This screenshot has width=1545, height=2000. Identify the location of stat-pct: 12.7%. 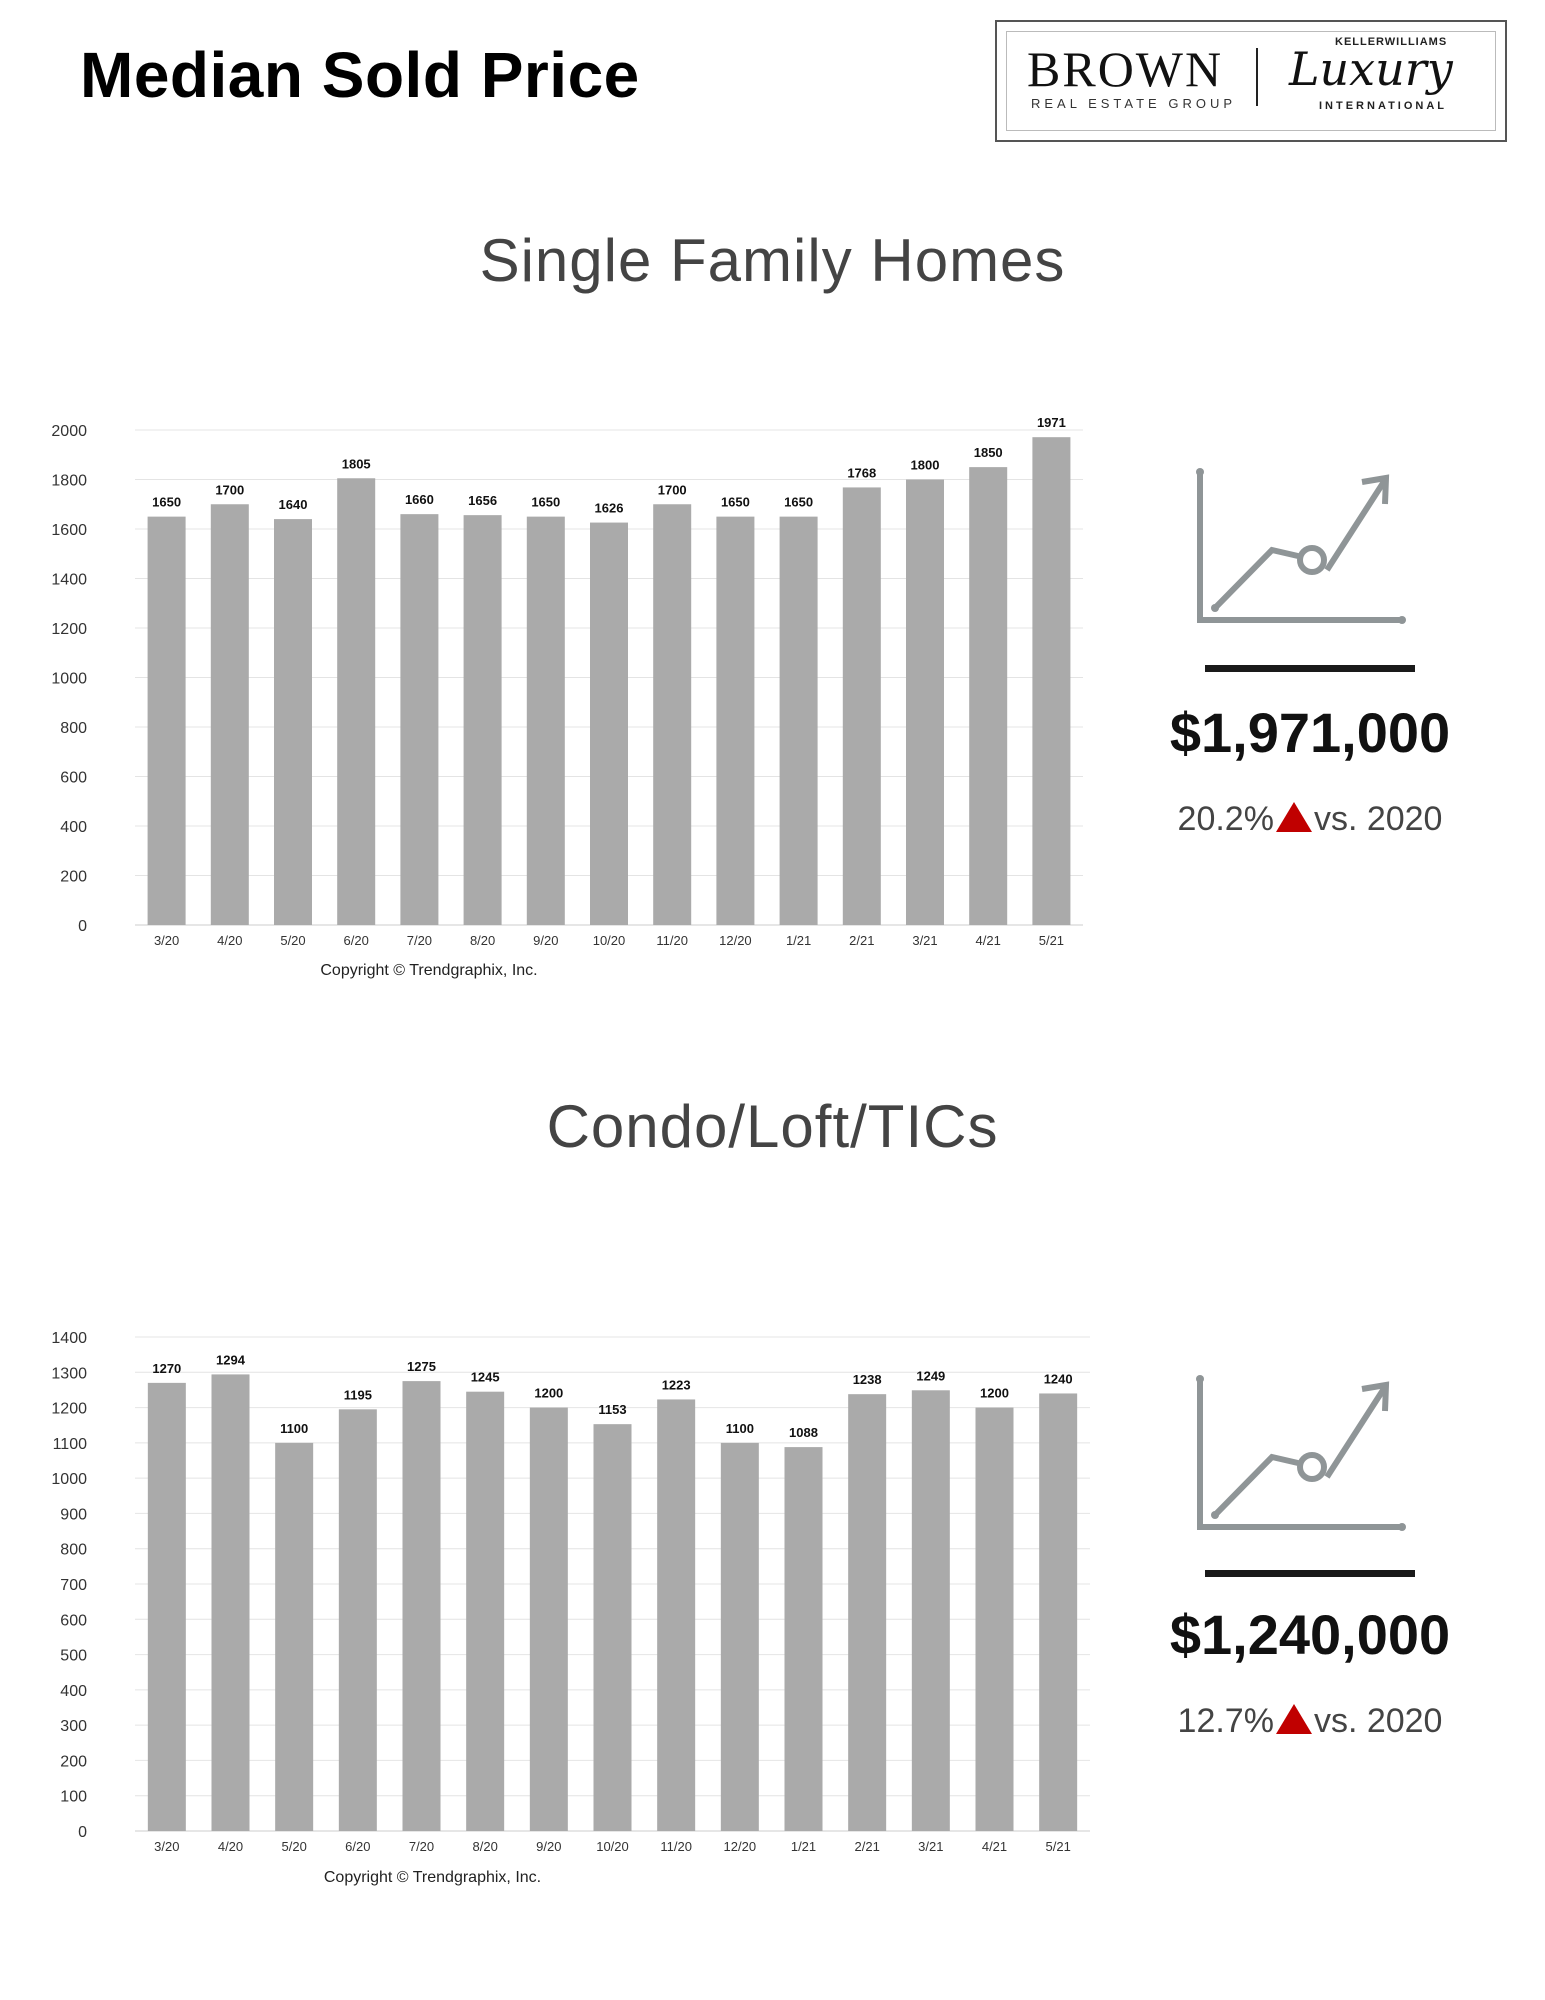
(1225, 1721).